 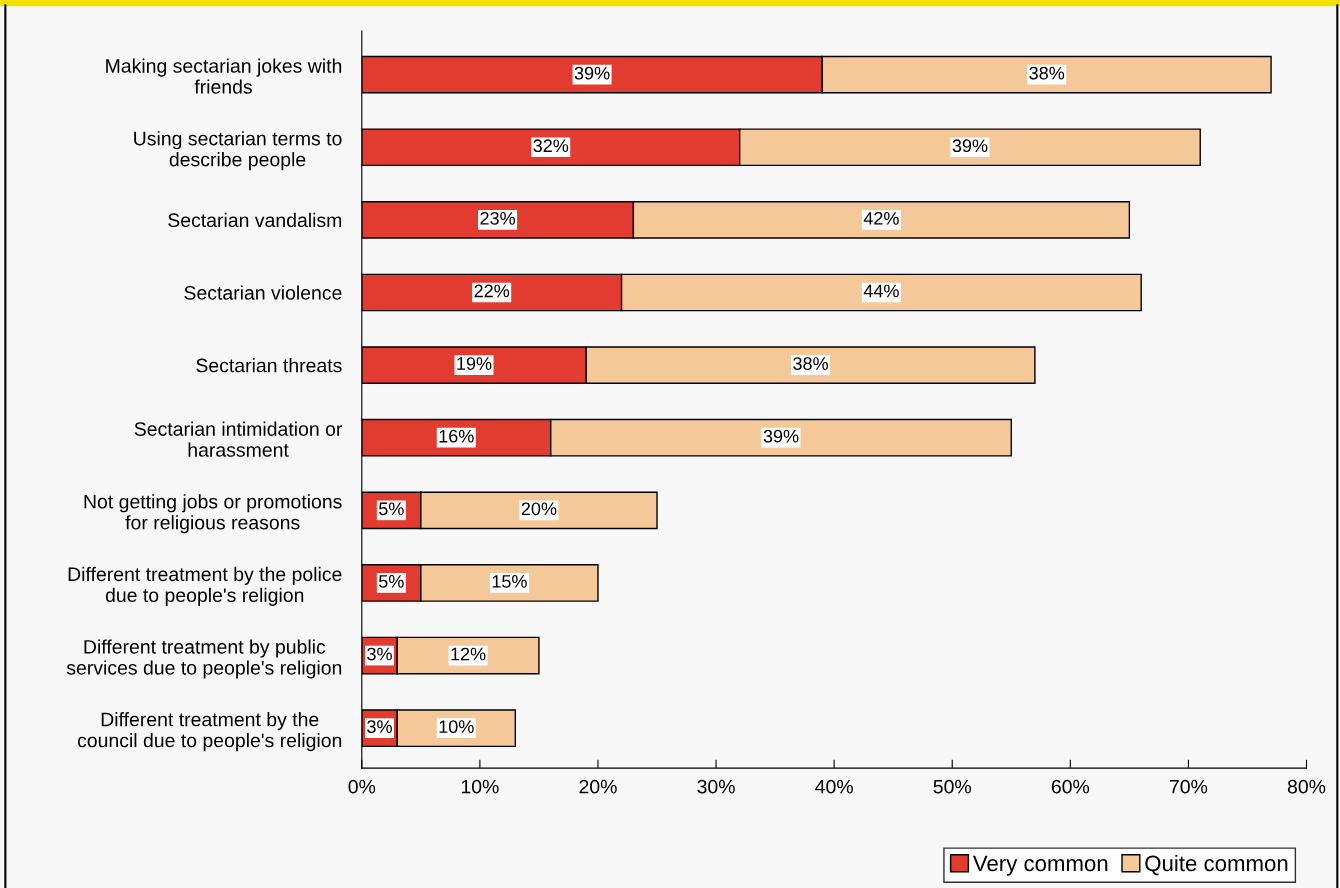 What do you see at coordinates (551, 146) in the screenshot?
I see `data-label: 32%` at bounding box center [551, 146].